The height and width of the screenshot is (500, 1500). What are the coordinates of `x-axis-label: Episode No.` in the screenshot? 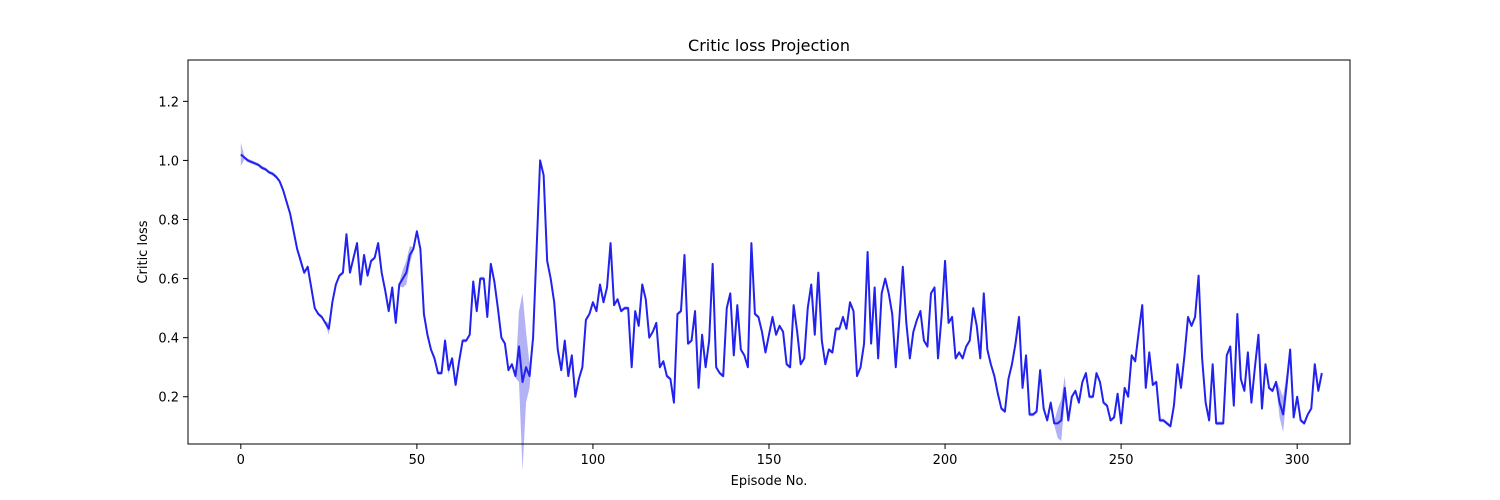 It's located at (769, 481).